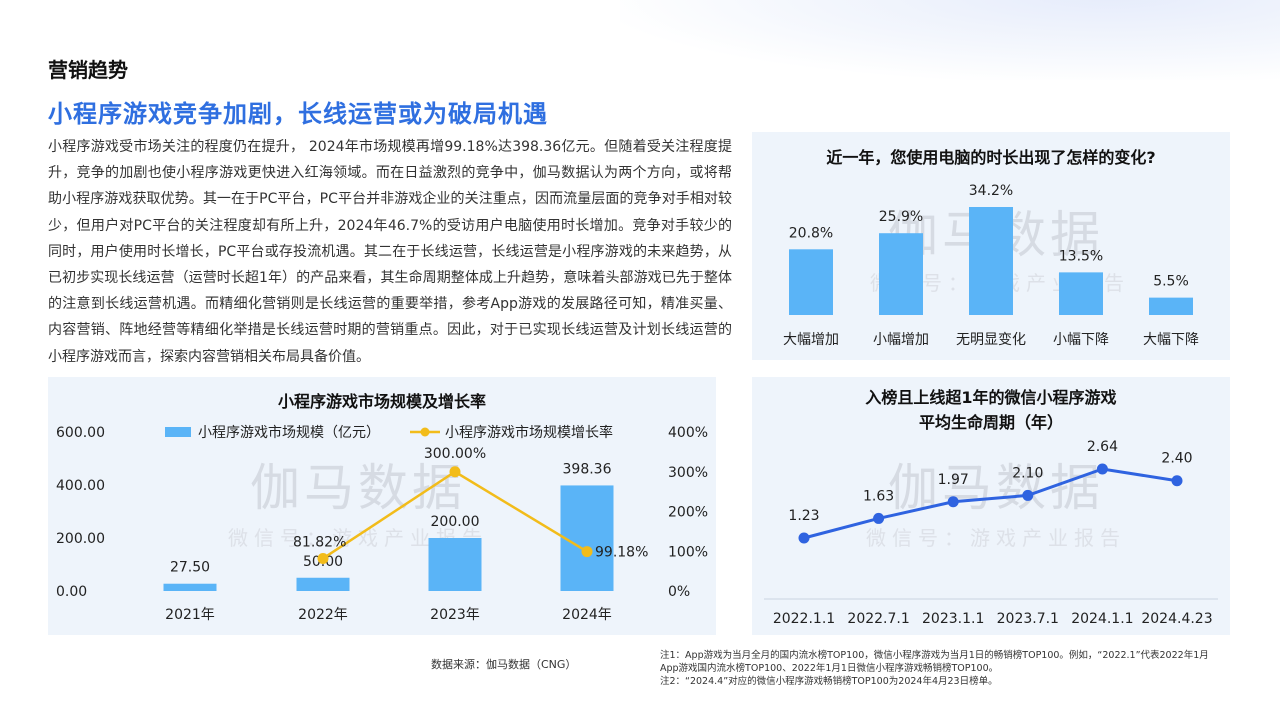 This screenshot has width=1280, height=720. I want to click on bar-value-label: 398.36, so click(587, 469).